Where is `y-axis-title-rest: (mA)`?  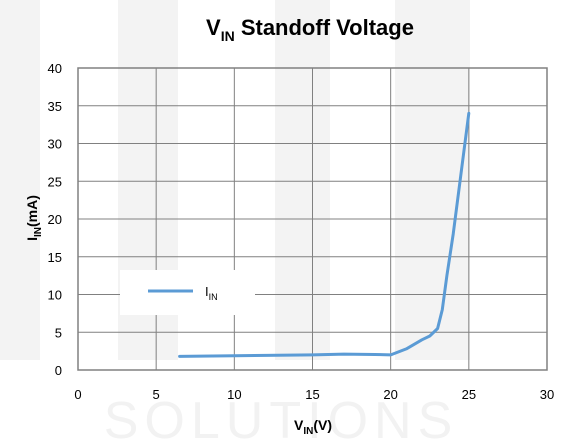
y-axis-title-rest: (mA) is located at coordinates (32, 211).